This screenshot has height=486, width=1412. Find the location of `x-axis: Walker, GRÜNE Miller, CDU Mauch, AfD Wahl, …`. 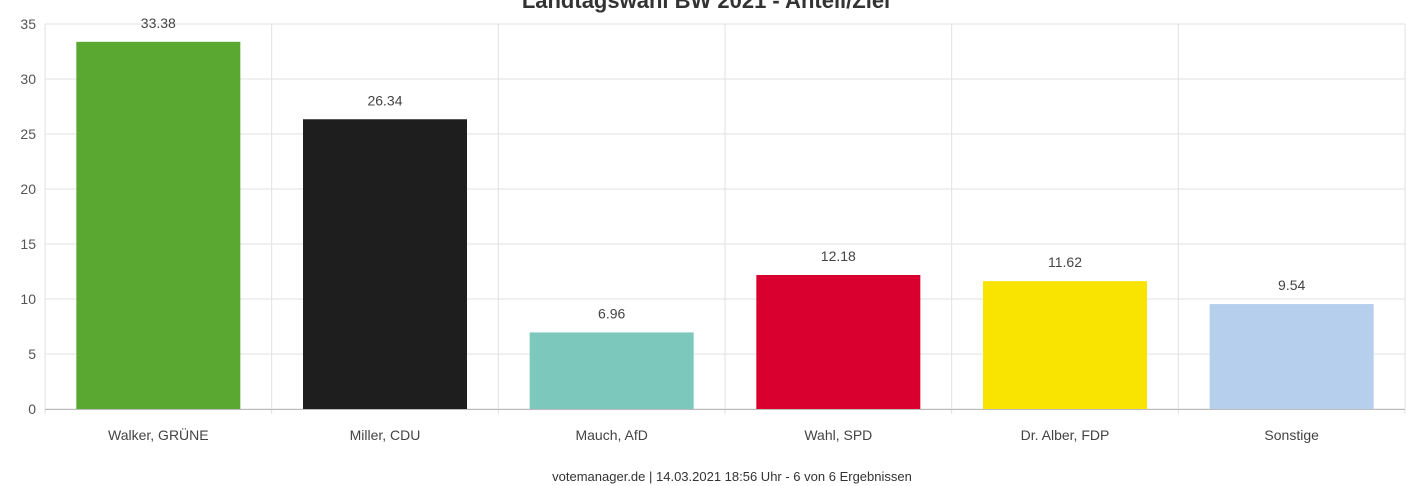

x-axis: Walker, GRÜNE Miller, CDU Mauch, AfD Wahl, … is located at coordinates (725, 426).